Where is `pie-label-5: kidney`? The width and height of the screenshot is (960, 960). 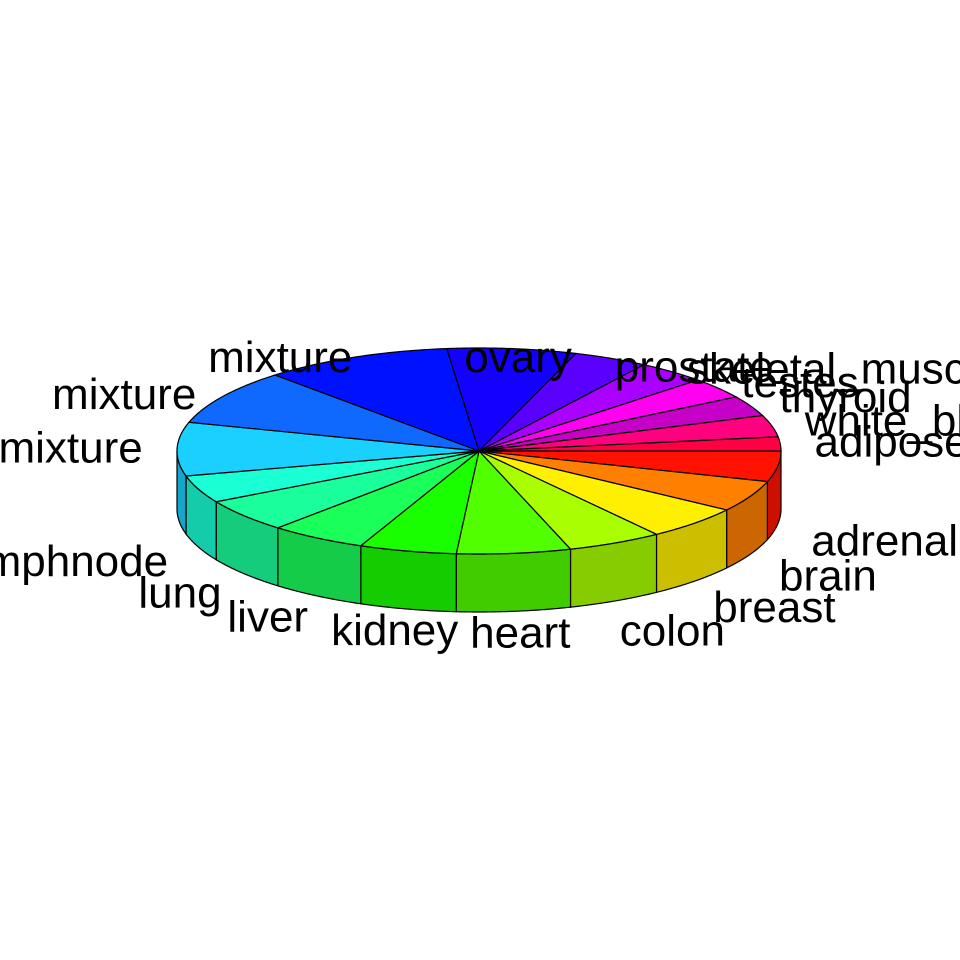 pie-label-5: kidney is located at coordinates (394, 630).